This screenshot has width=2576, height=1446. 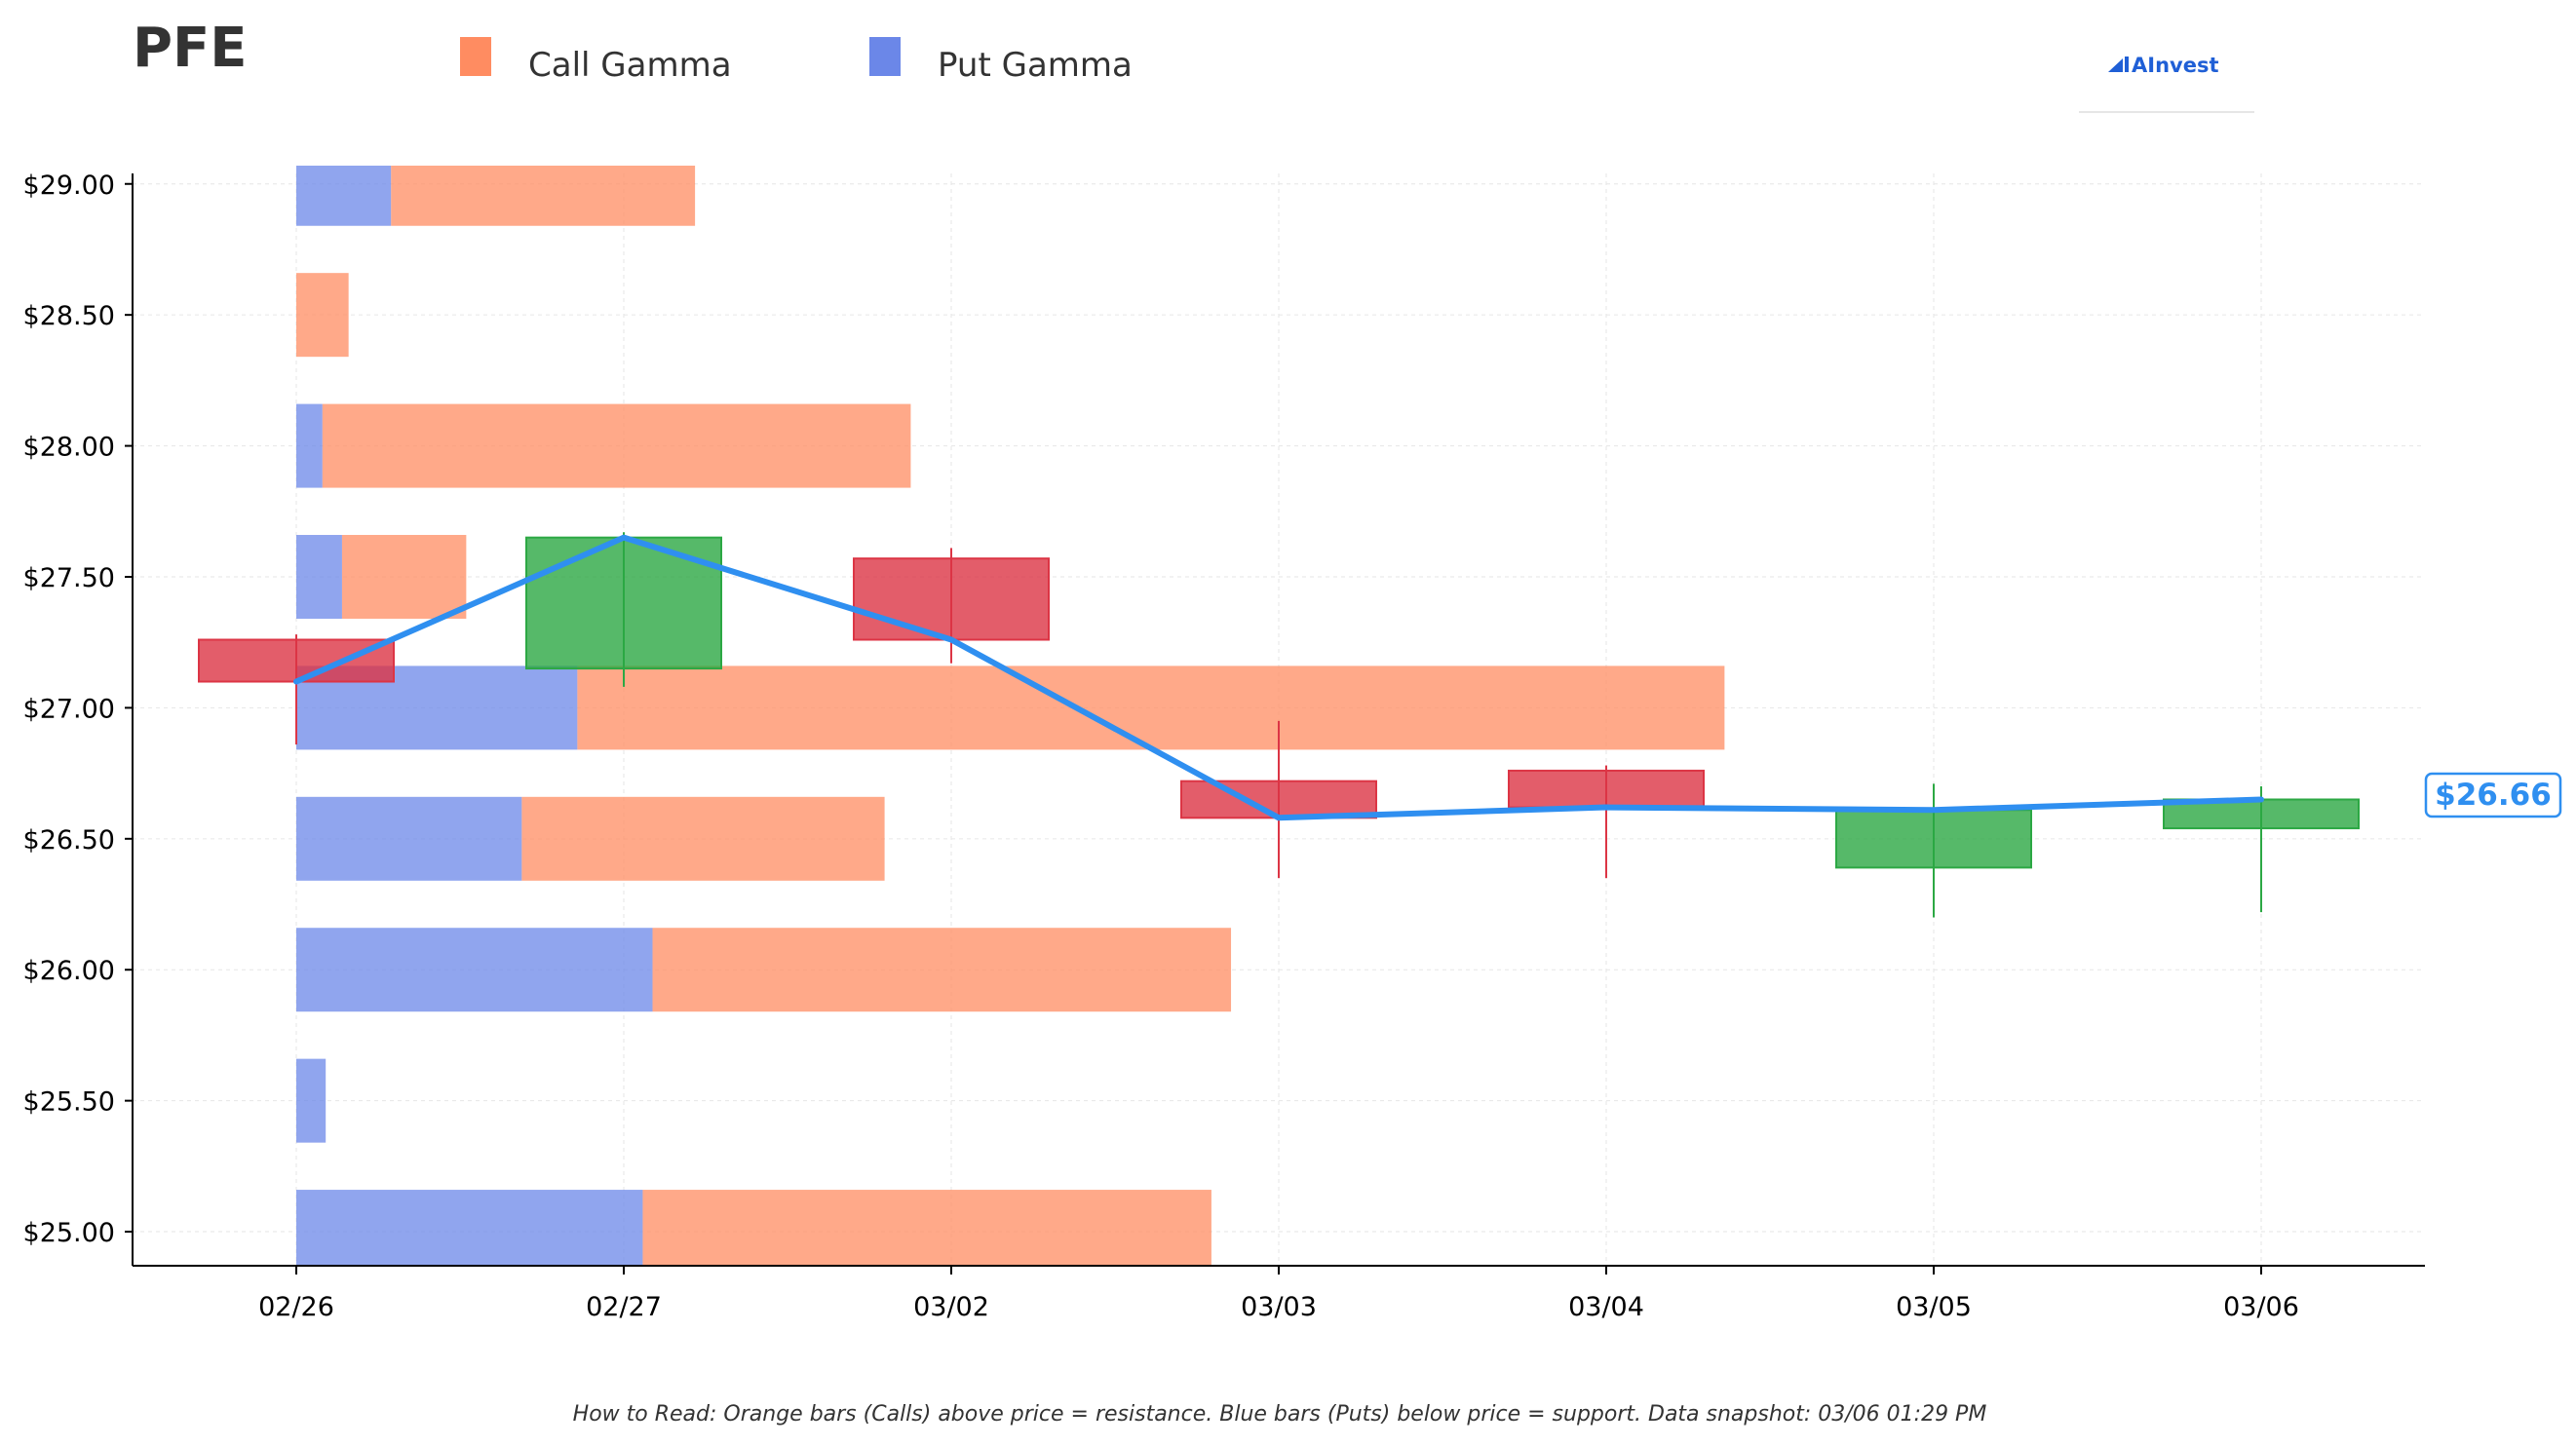 I want to click on y-tick-label-0: $25.00, so click(x=69, y=1233).